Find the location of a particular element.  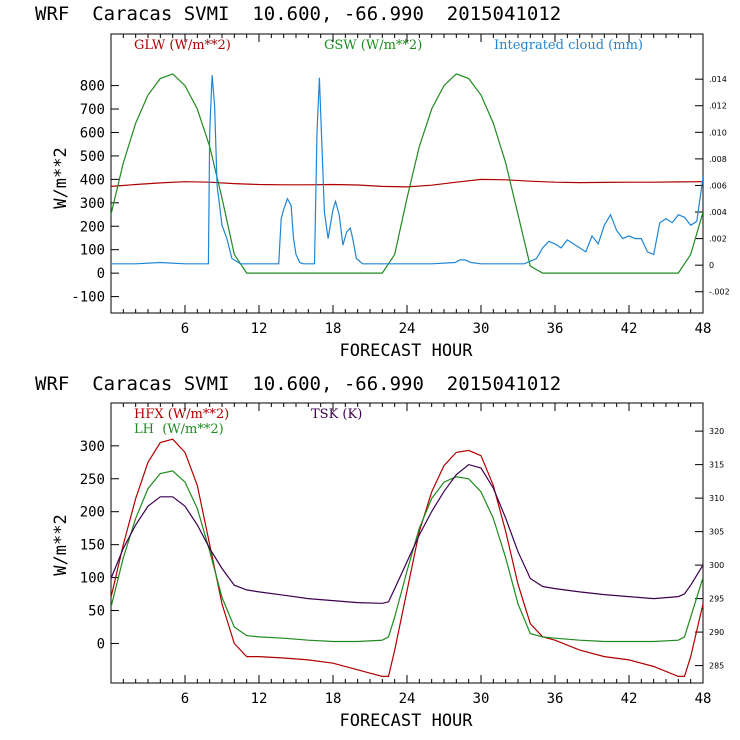

right-tick-label: 320 is located at coordinates (716, 431).